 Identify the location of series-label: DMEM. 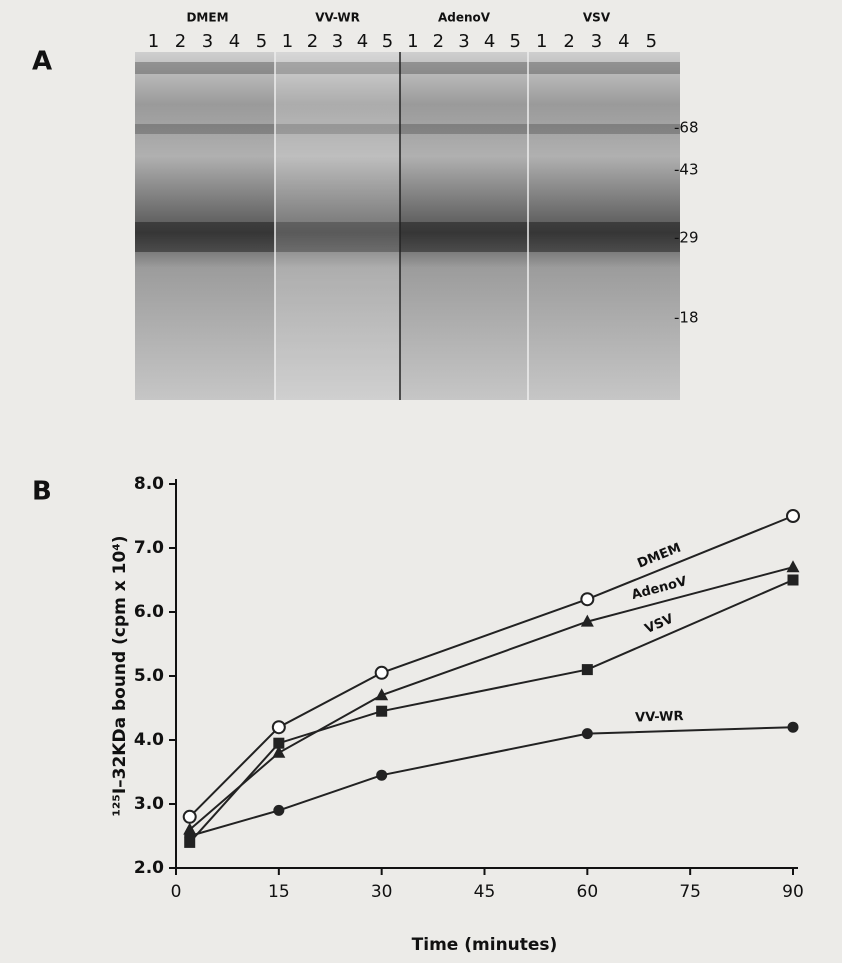
(659, 556).